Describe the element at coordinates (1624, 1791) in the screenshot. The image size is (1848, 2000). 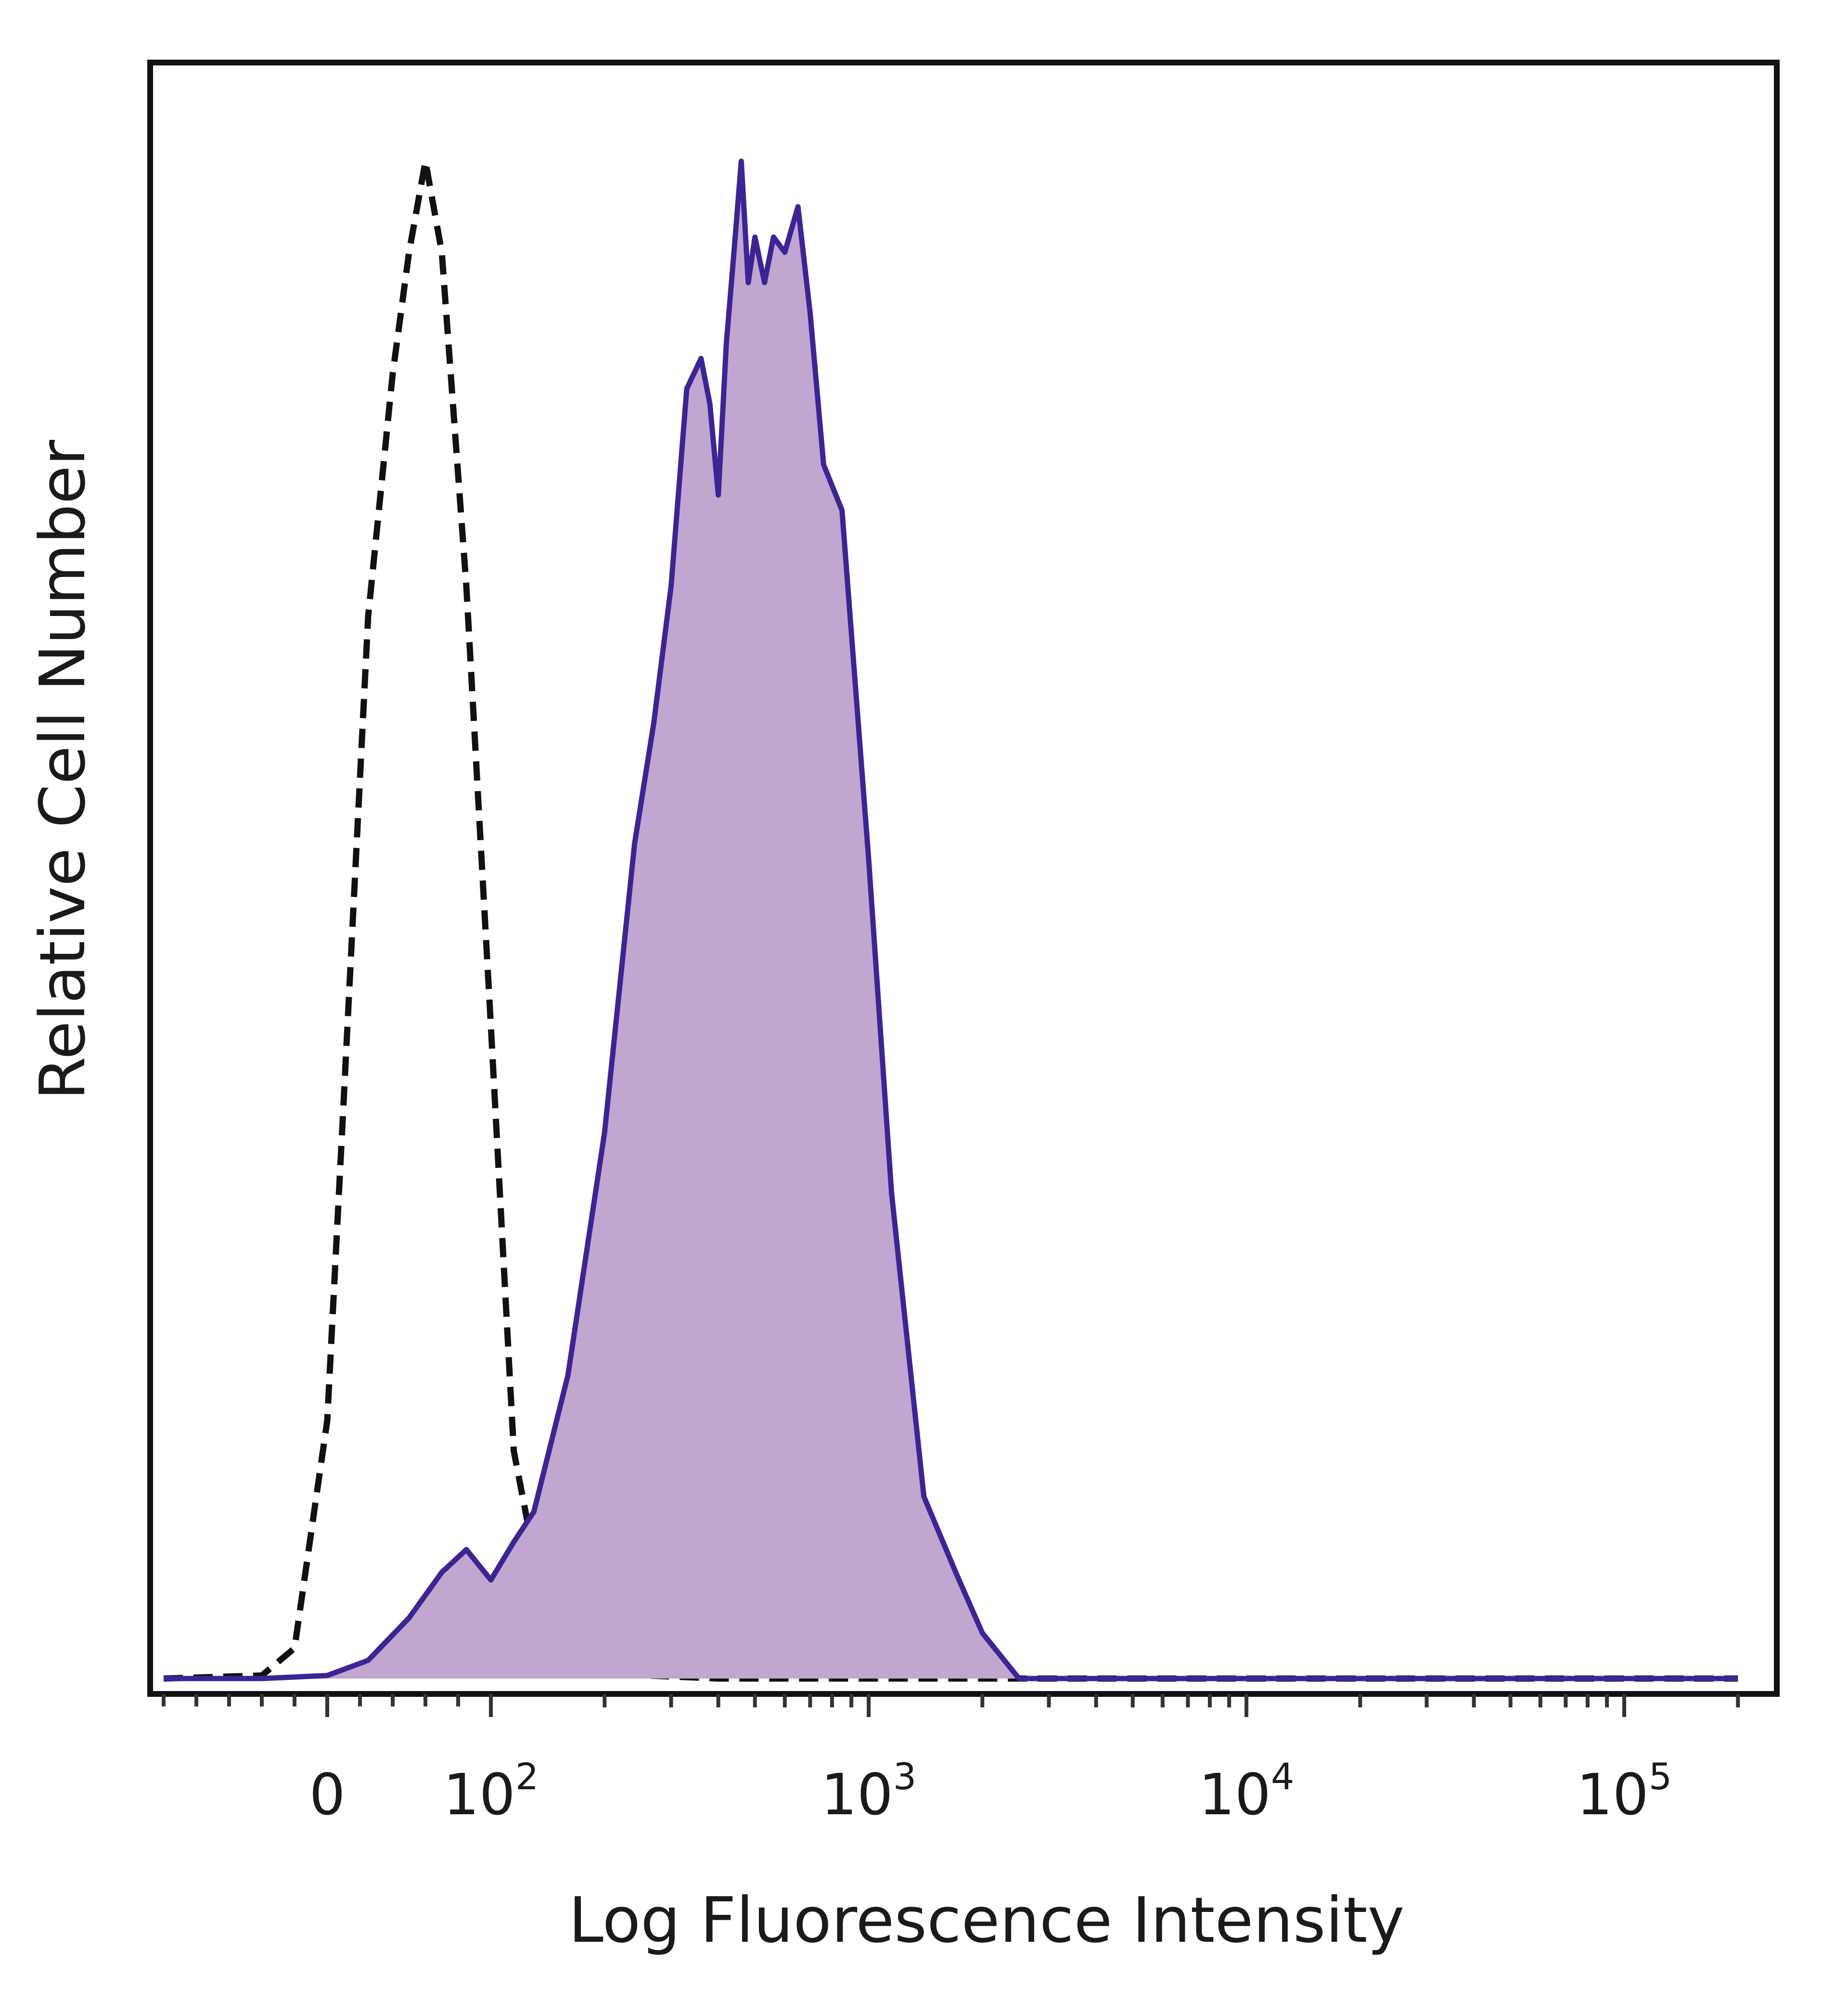
I see `x-tick-label: 10⁵` at that location.